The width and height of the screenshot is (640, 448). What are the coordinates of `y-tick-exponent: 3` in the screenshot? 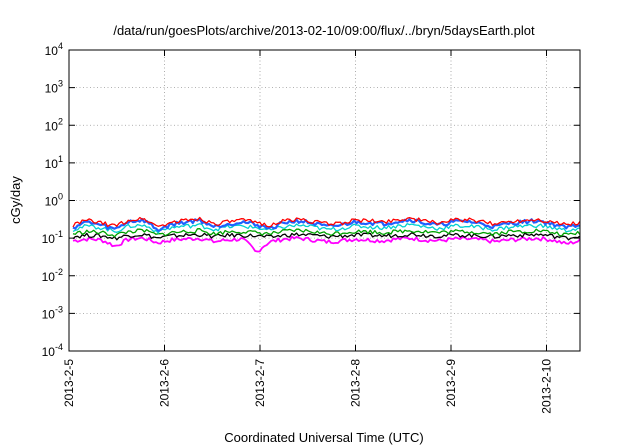 It's located at (60, 84).